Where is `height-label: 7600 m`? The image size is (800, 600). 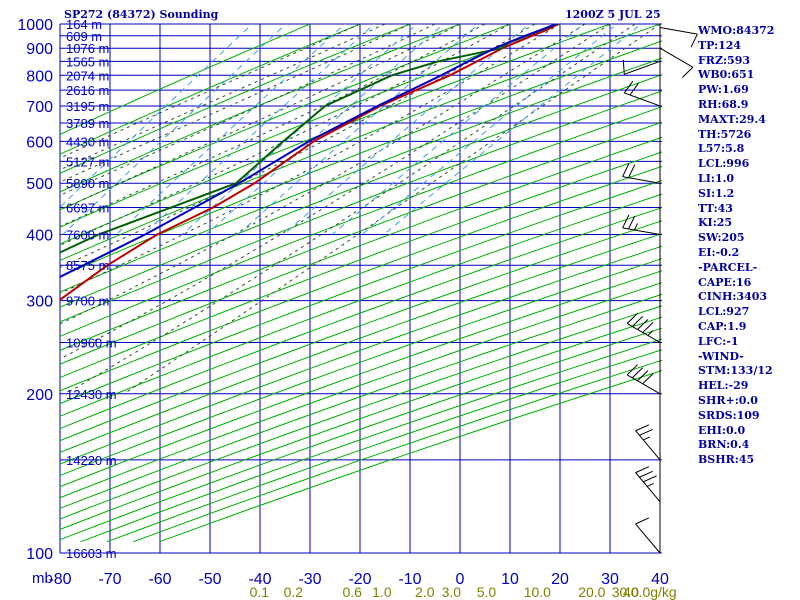
height-label: 7600 m is located at coordinates (87, 235).